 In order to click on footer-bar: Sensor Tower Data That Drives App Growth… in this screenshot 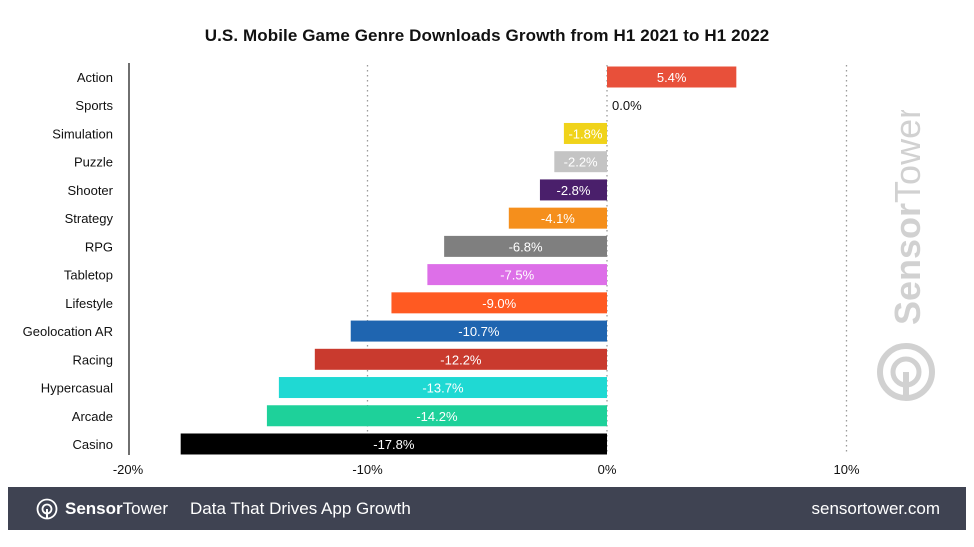, I will do `click(487, 508)`.